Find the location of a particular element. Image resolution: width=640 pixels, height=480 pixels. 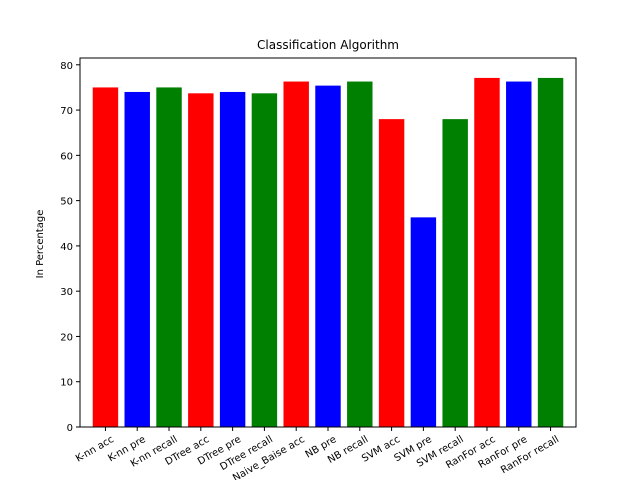

y-tick-label: 60 is located at coordinates (66, 156).